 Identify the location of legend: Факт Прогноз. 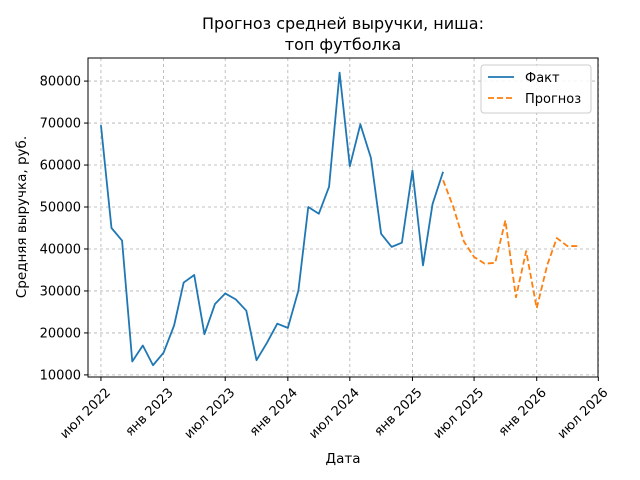
(536, 89).